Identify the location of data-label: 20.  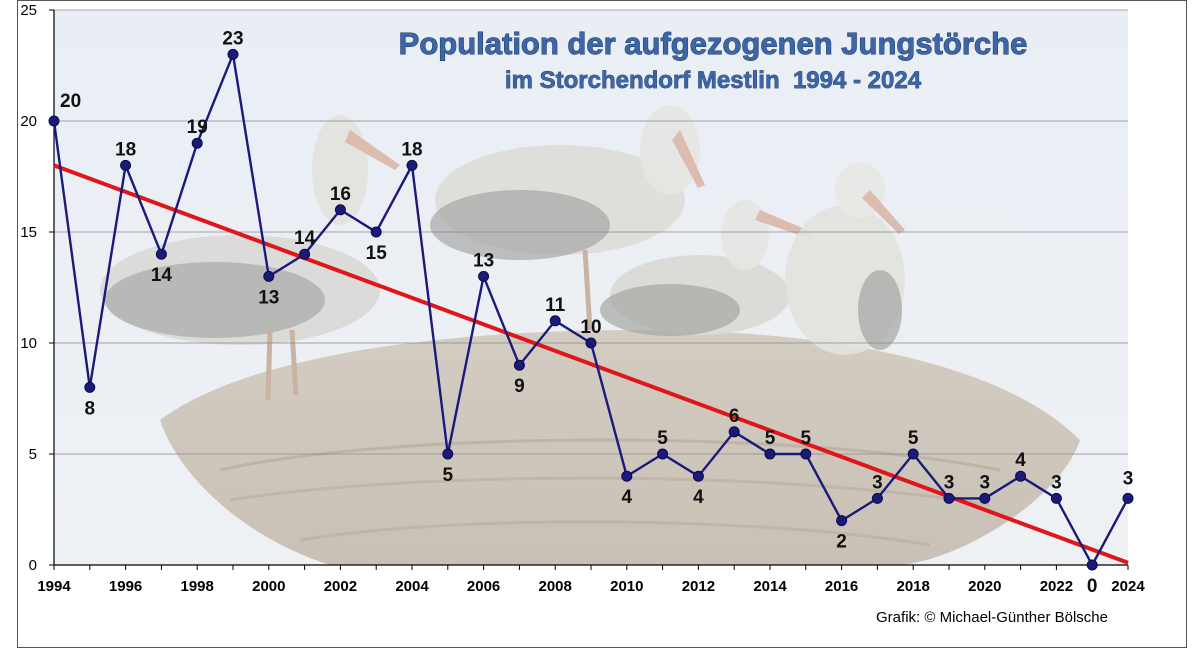
(70, 101).